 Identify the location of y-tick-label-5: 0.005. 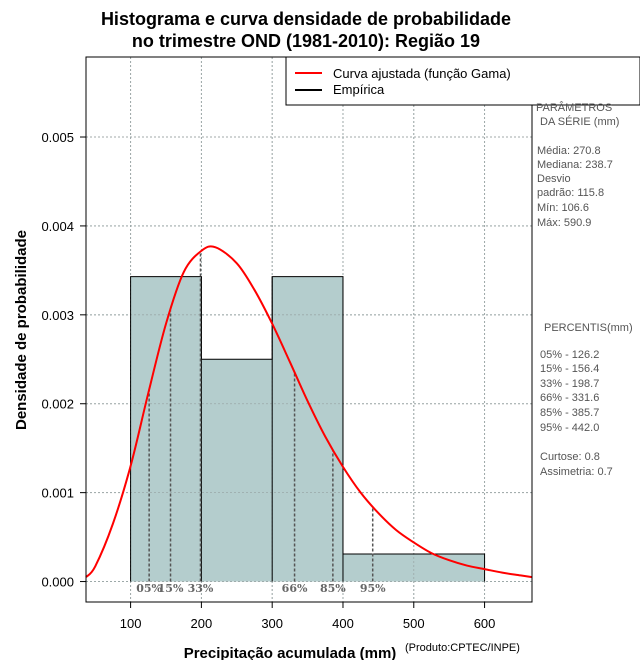
(57, 137).